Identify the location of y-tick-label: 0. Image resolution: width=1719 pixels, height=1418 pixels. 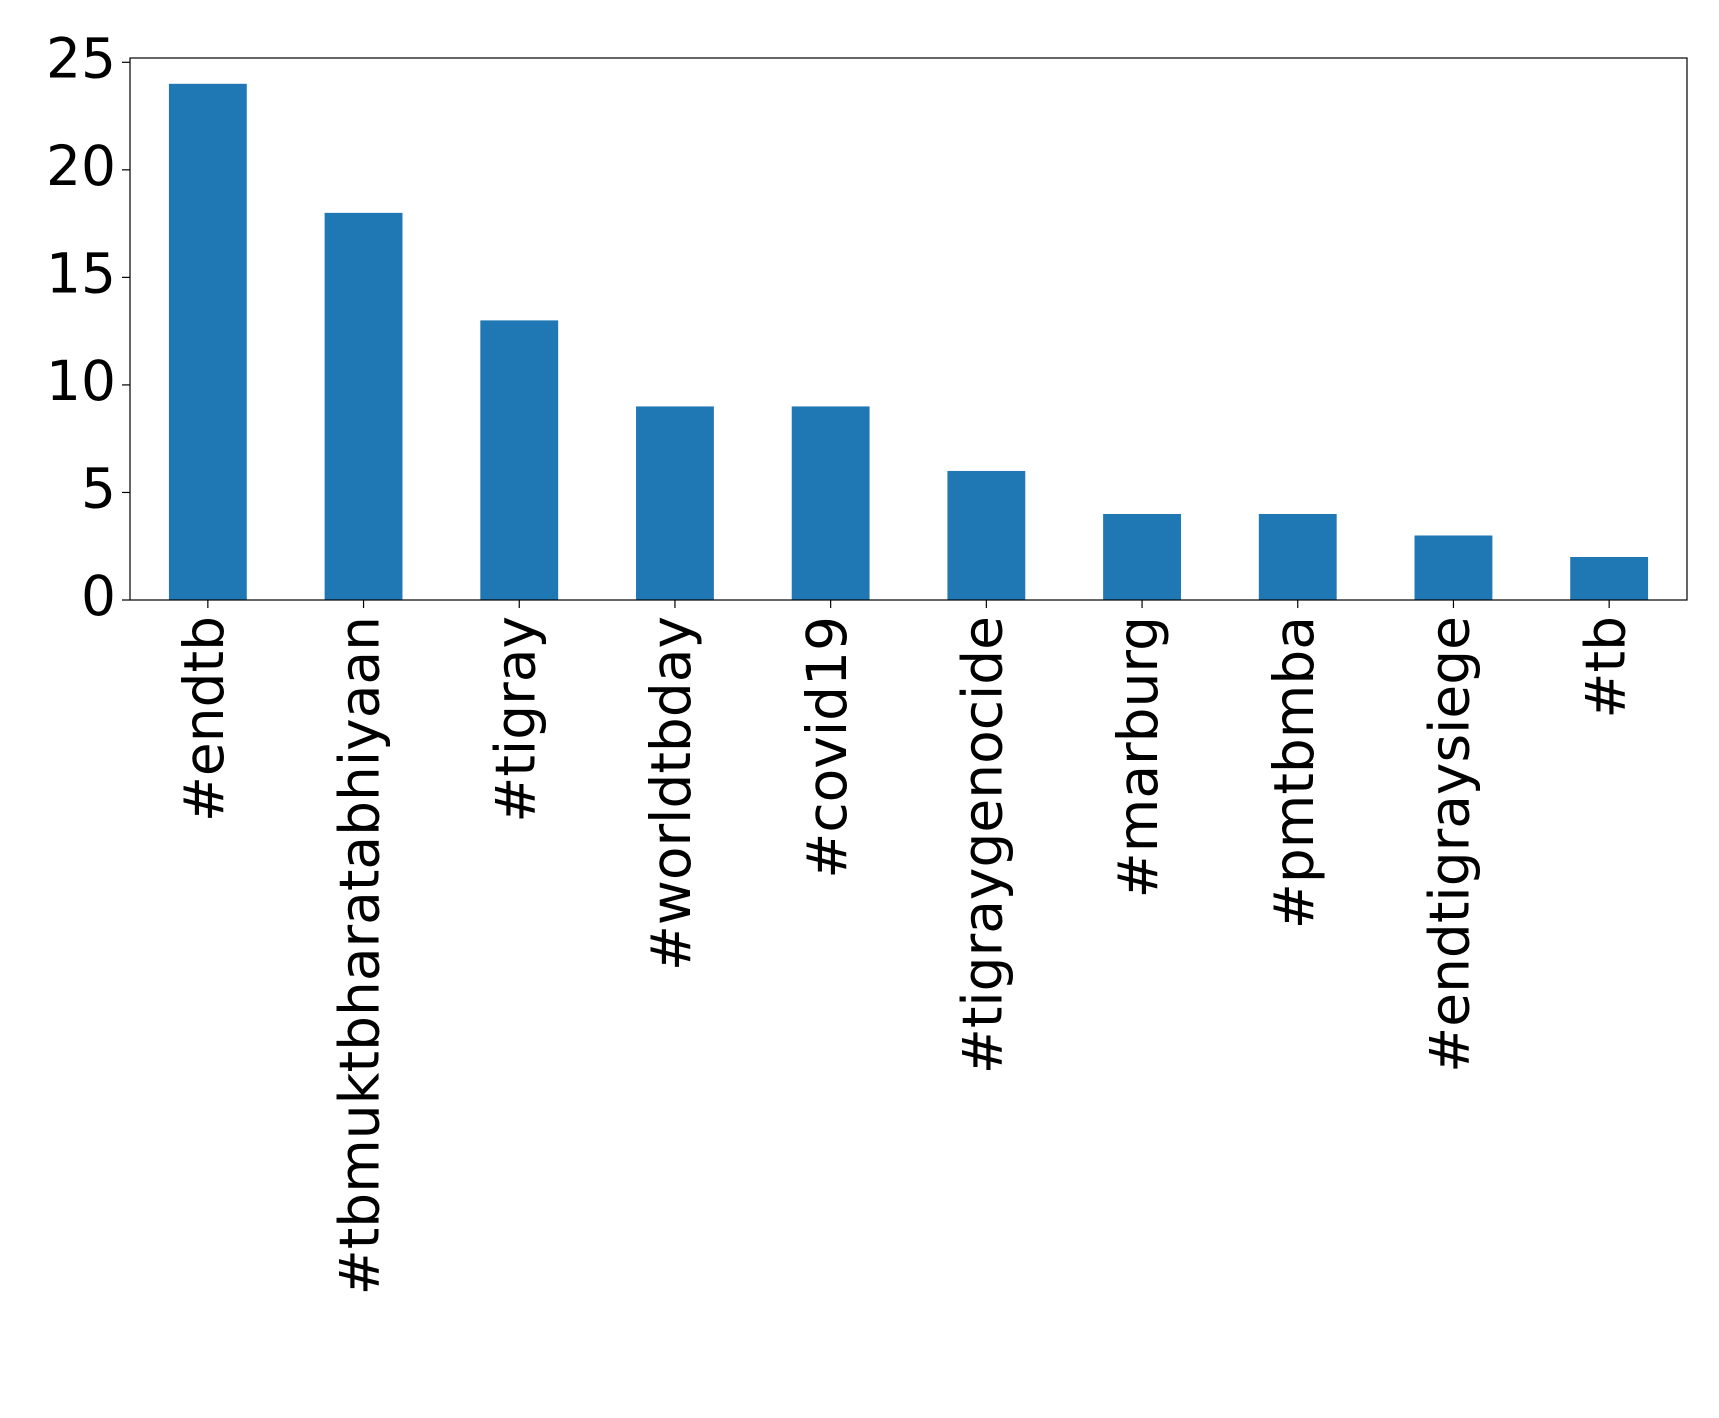
(98, 596).